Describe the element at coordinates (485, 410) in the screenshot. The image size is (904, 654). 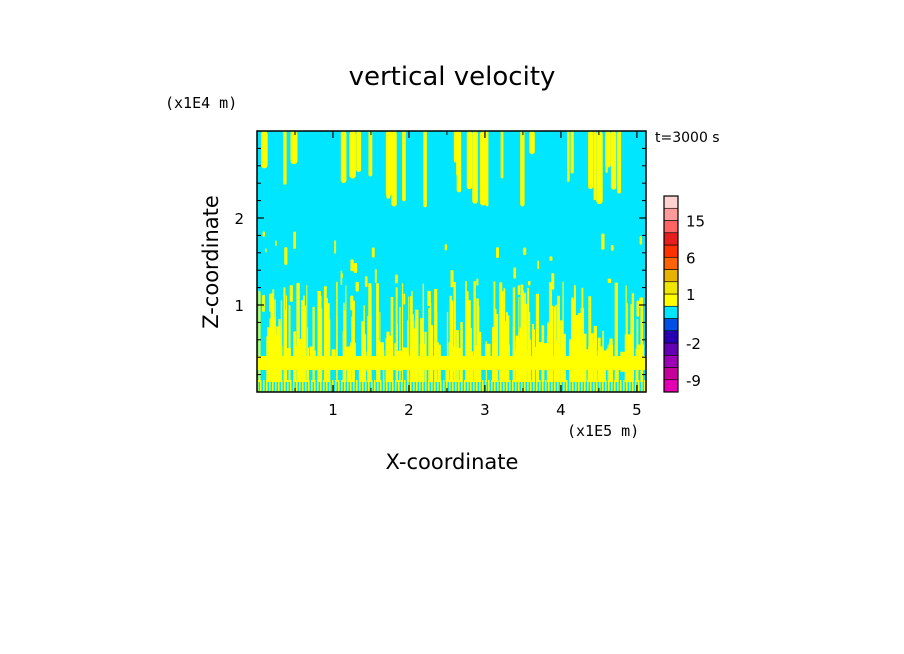
I see `x-tick-label: 3` at that location.